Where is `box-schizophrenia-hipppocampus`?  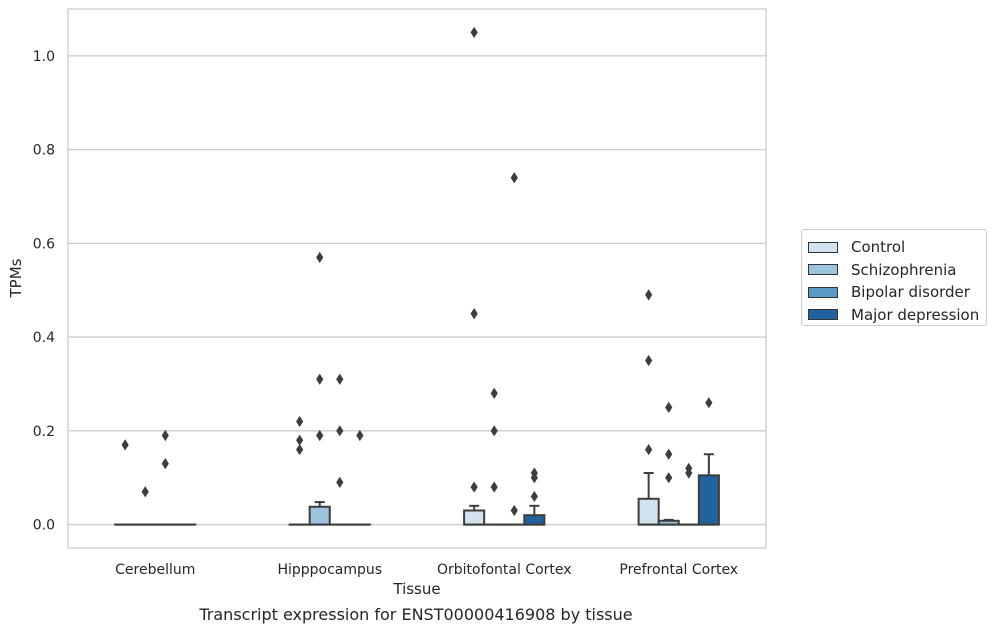
box-schizophrenia-hipppocampus is located at coordinates (319, 513).